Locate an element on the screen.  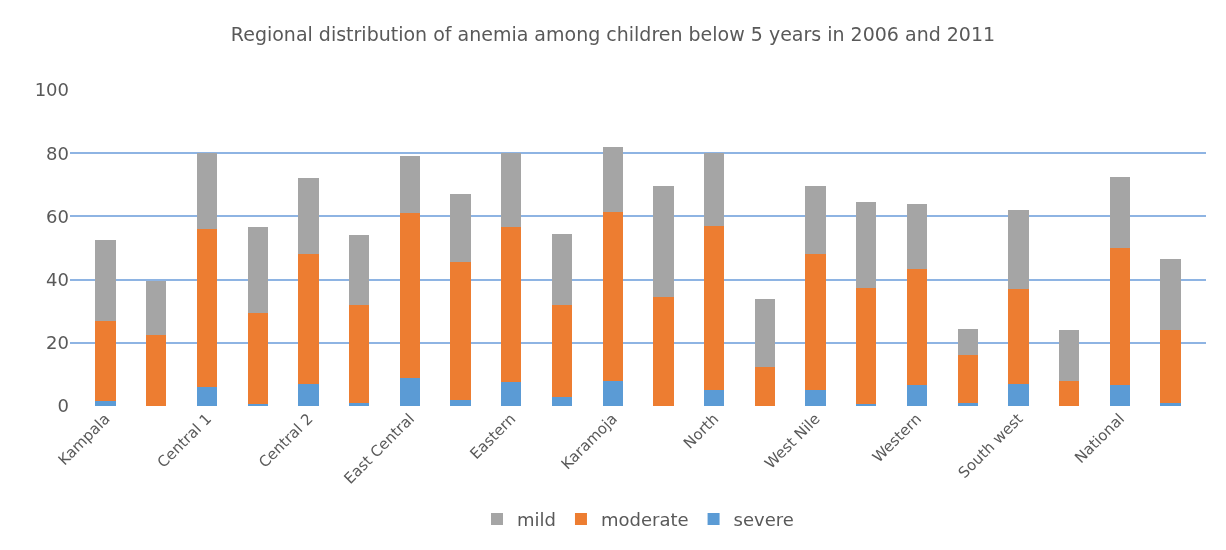
legend-label: severe is located at coordinates (763, 520).